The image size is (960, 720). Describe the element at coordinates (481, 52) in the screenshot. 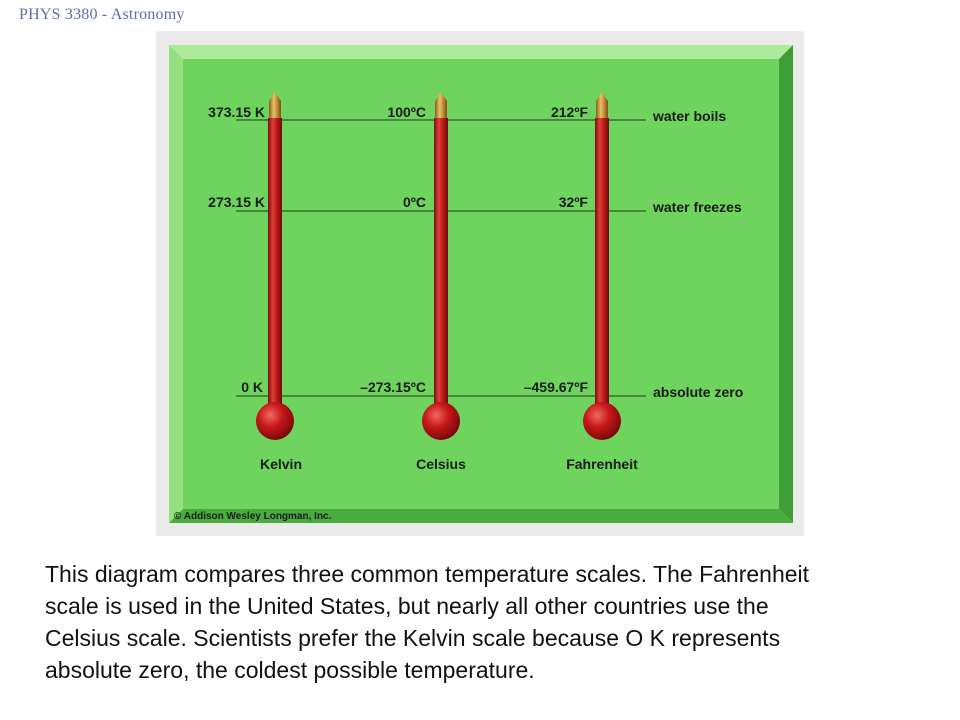

I see `panel-bevel-top` at that location.